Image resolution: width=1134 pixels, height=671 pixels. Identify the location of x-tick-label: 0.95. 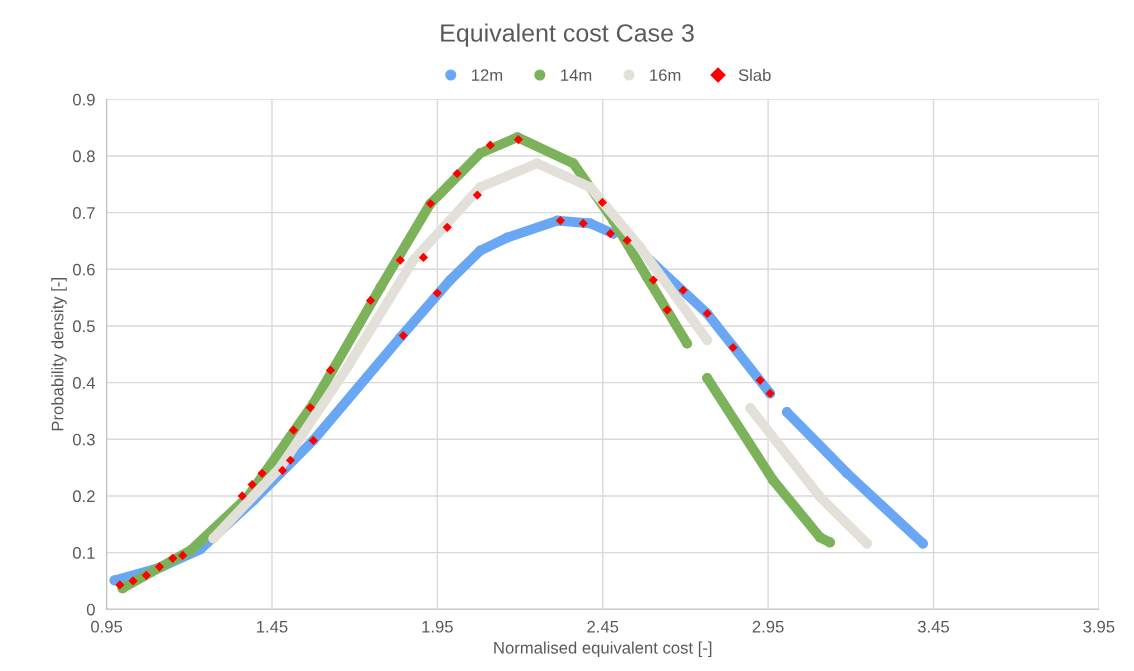
(107, 626).